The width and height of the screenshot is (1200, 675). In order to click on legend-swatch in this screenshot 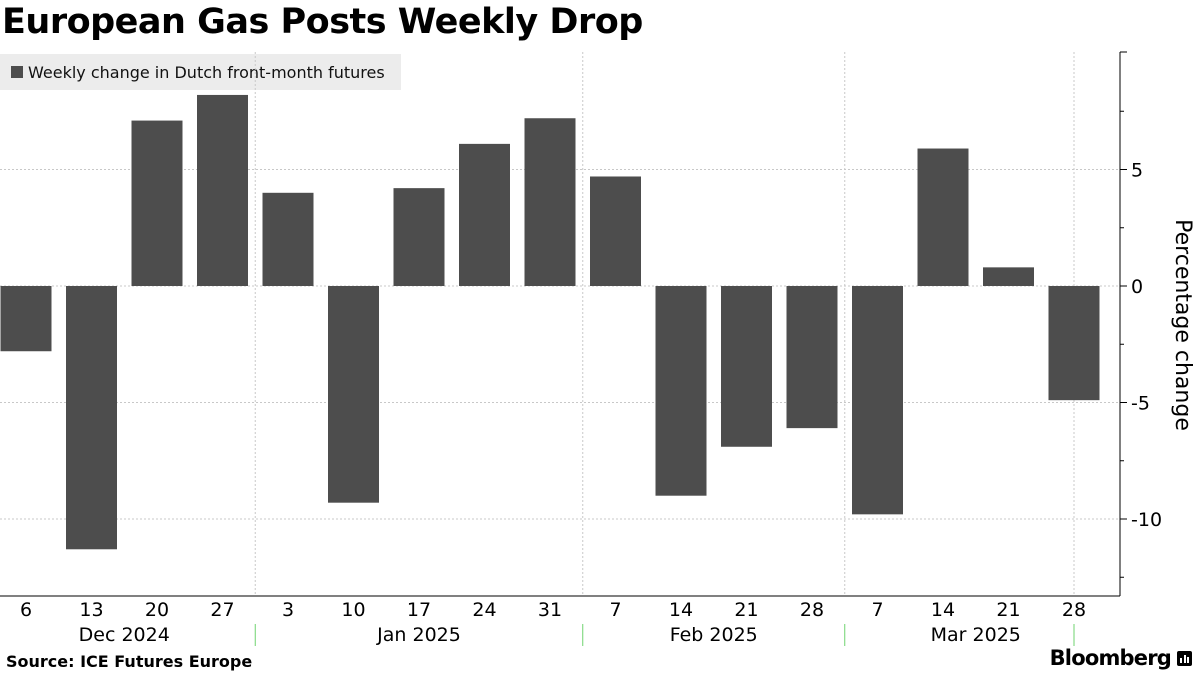, I will do `click(17, 72)`.